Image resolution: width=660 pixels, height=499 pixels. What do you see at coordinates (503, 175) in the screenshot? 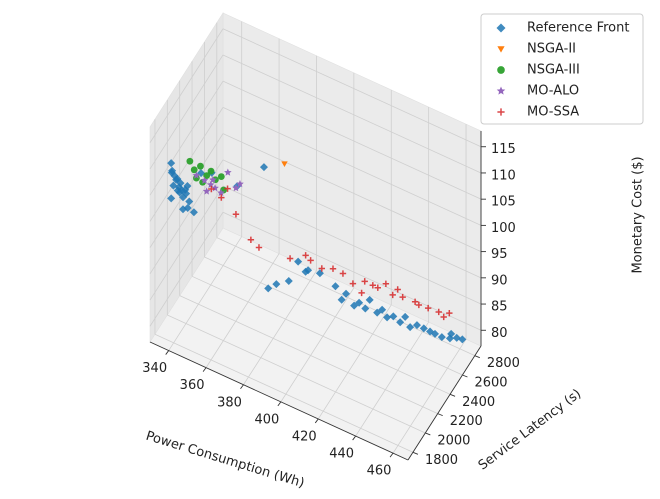
I see `z-tick-label: 110` at bounding box center [503, 175].